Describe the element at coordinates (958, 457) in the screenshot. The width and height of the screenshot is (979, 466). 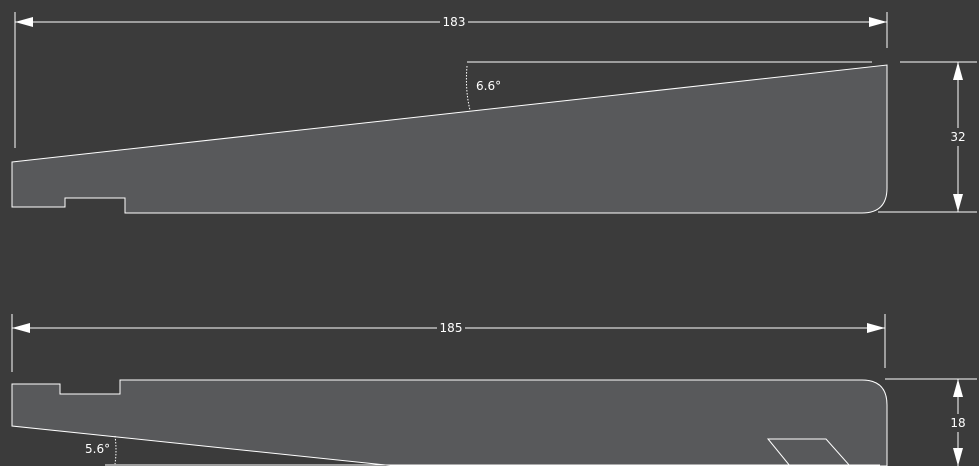
I see `bottom-height-arrow-bottom` at that location.